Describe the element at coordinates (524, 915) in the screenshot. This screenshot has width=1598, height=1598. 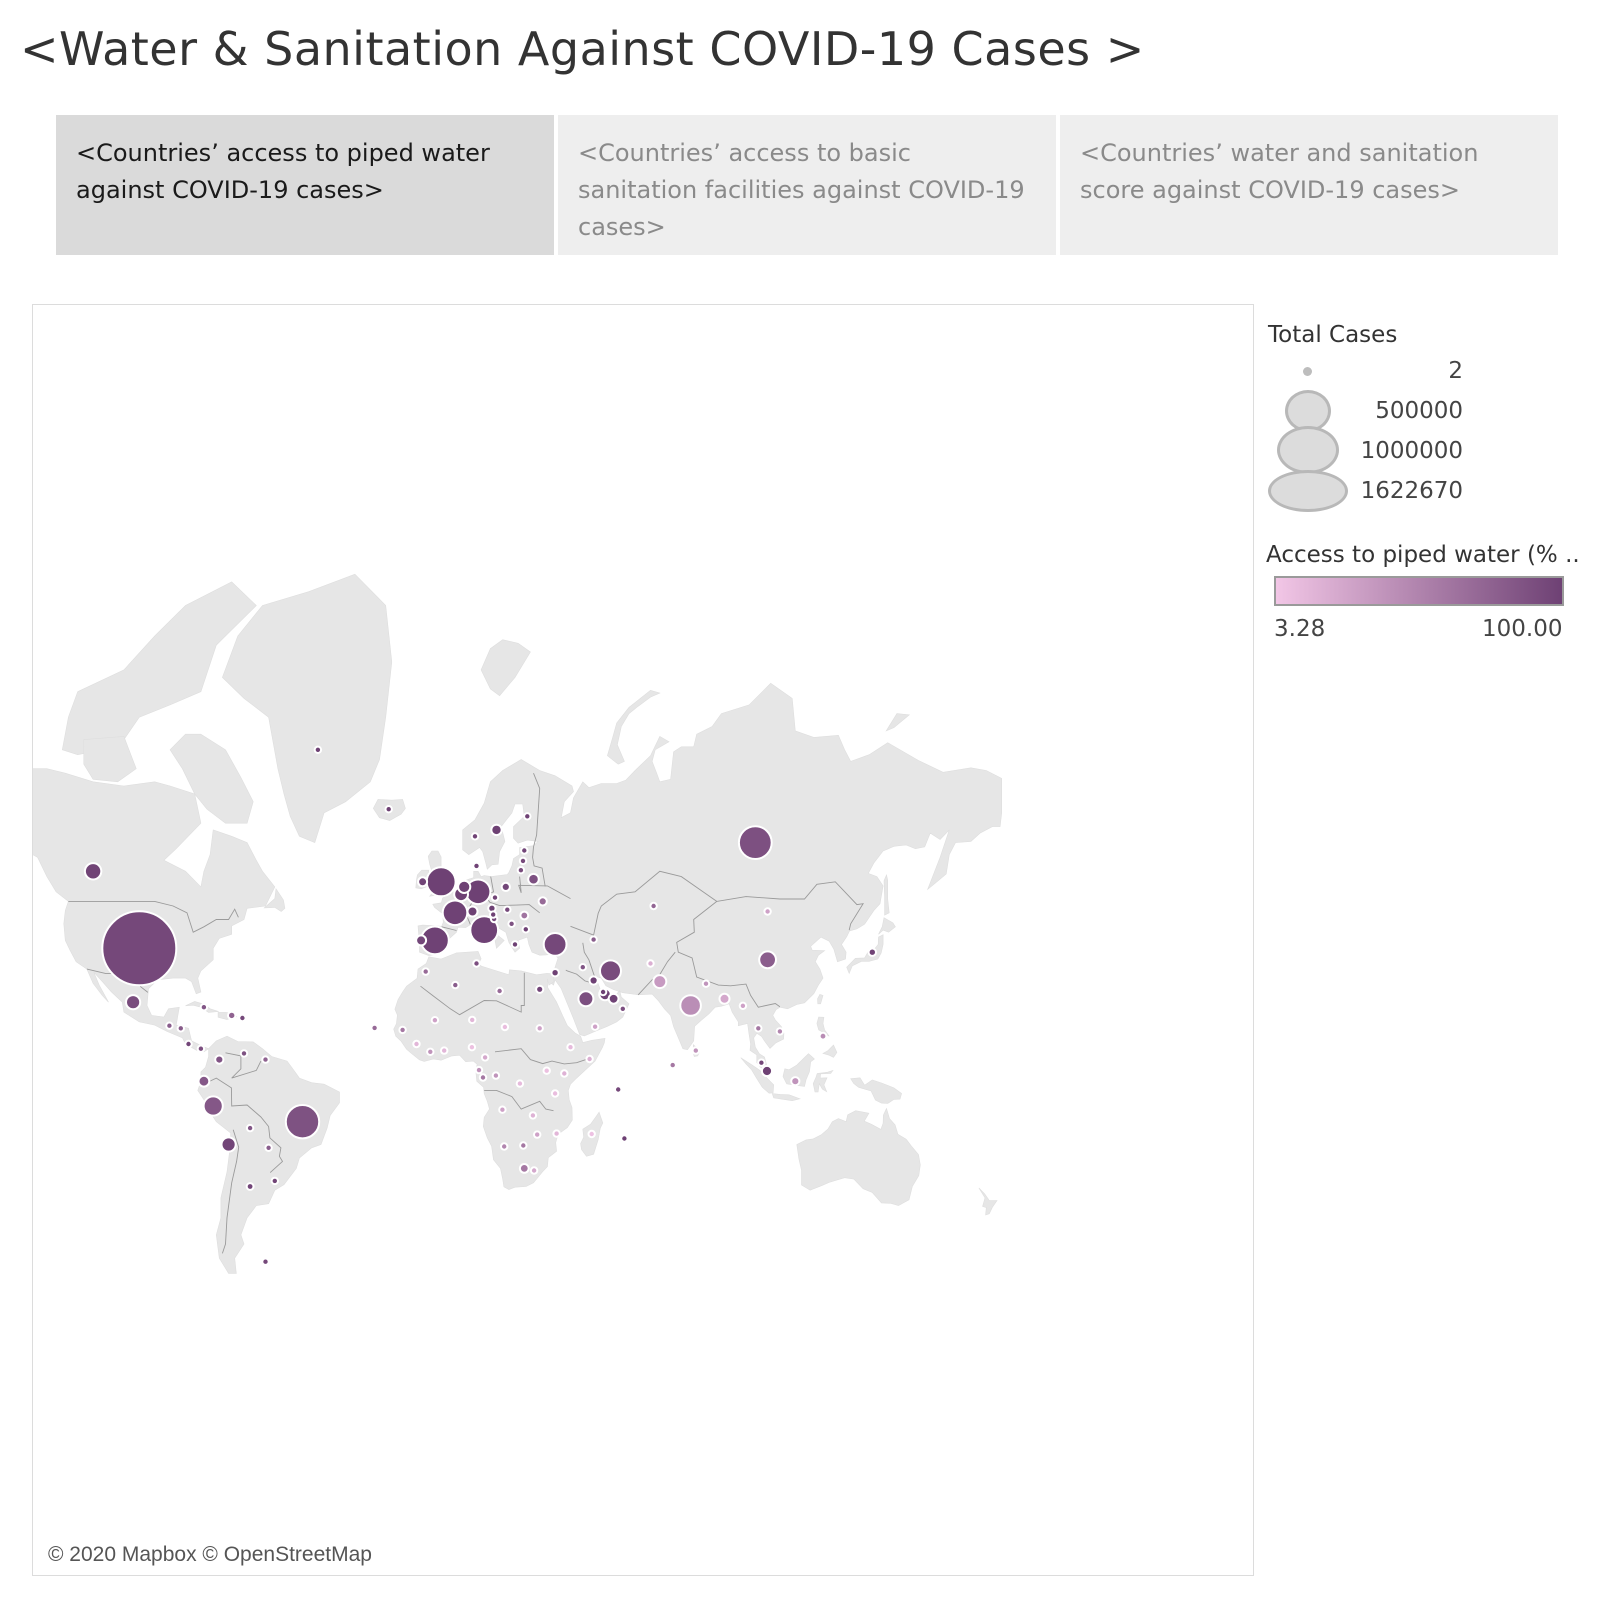
I see `bubble-romania` at that location.